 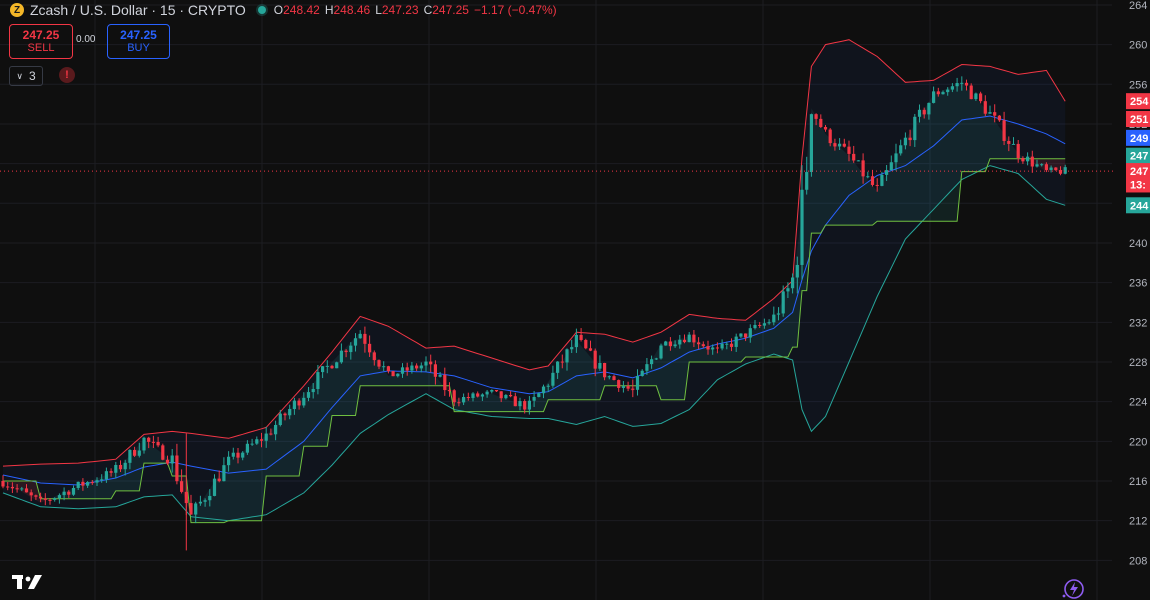 What do you see at coordinates (138, 41) in the screenshot?
I see `buy-button: 247.25 BUY` at bounding box center [138, 41].